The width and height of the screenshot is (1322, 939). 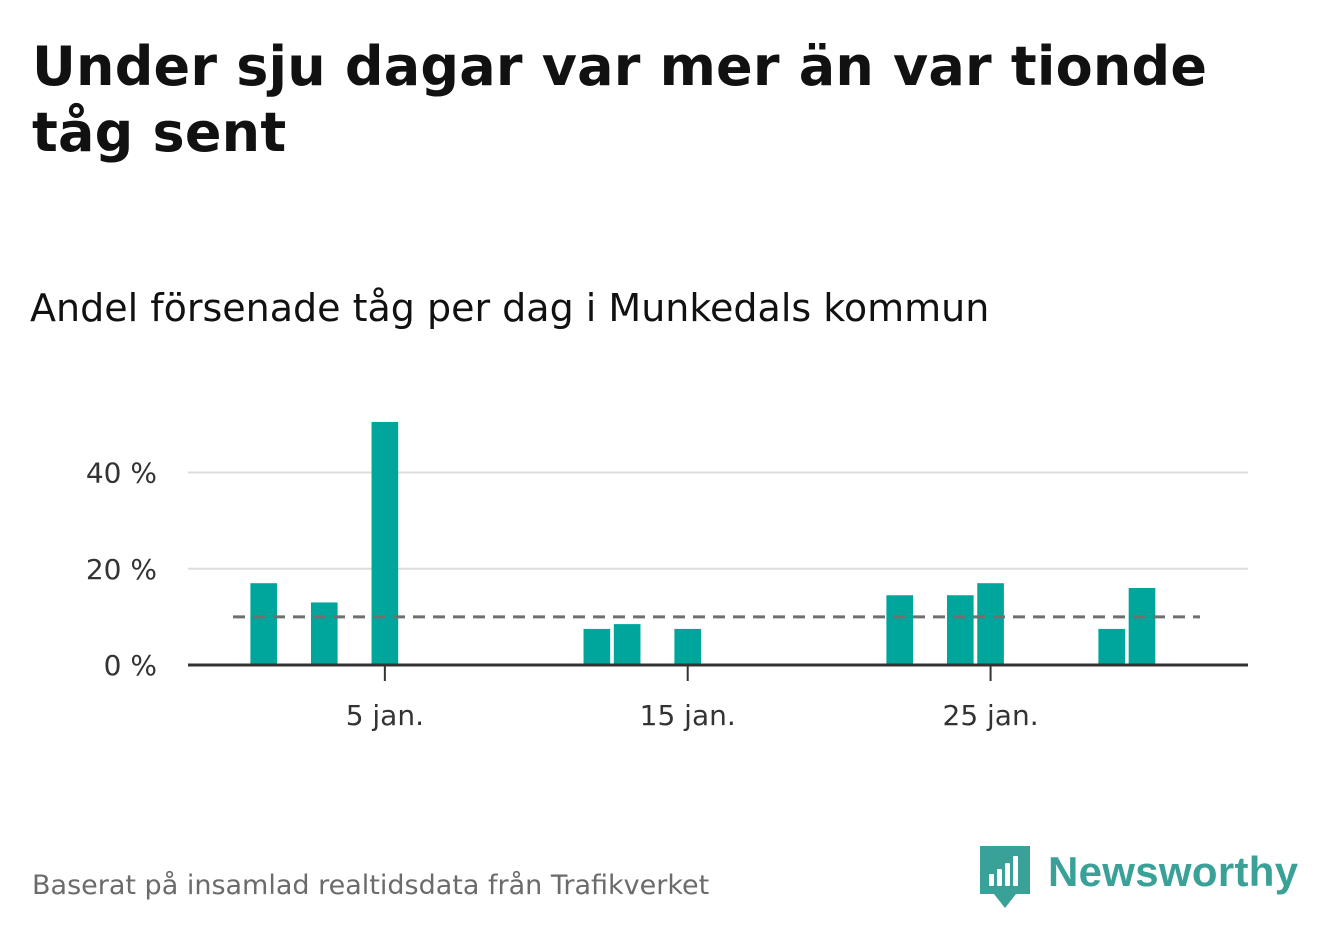 I want to click on brand-logo: Newsworthy, so click(x=1139, y=878).